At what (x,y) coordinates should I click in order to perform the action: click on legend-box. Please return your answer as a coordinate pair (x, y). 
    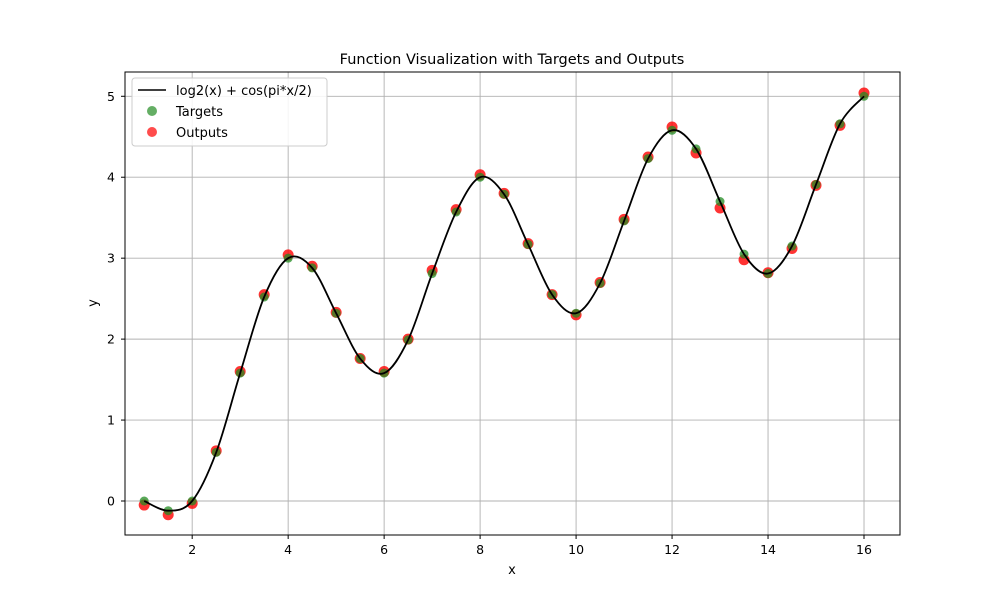
    Looking at the image, I should click on (229, 112).